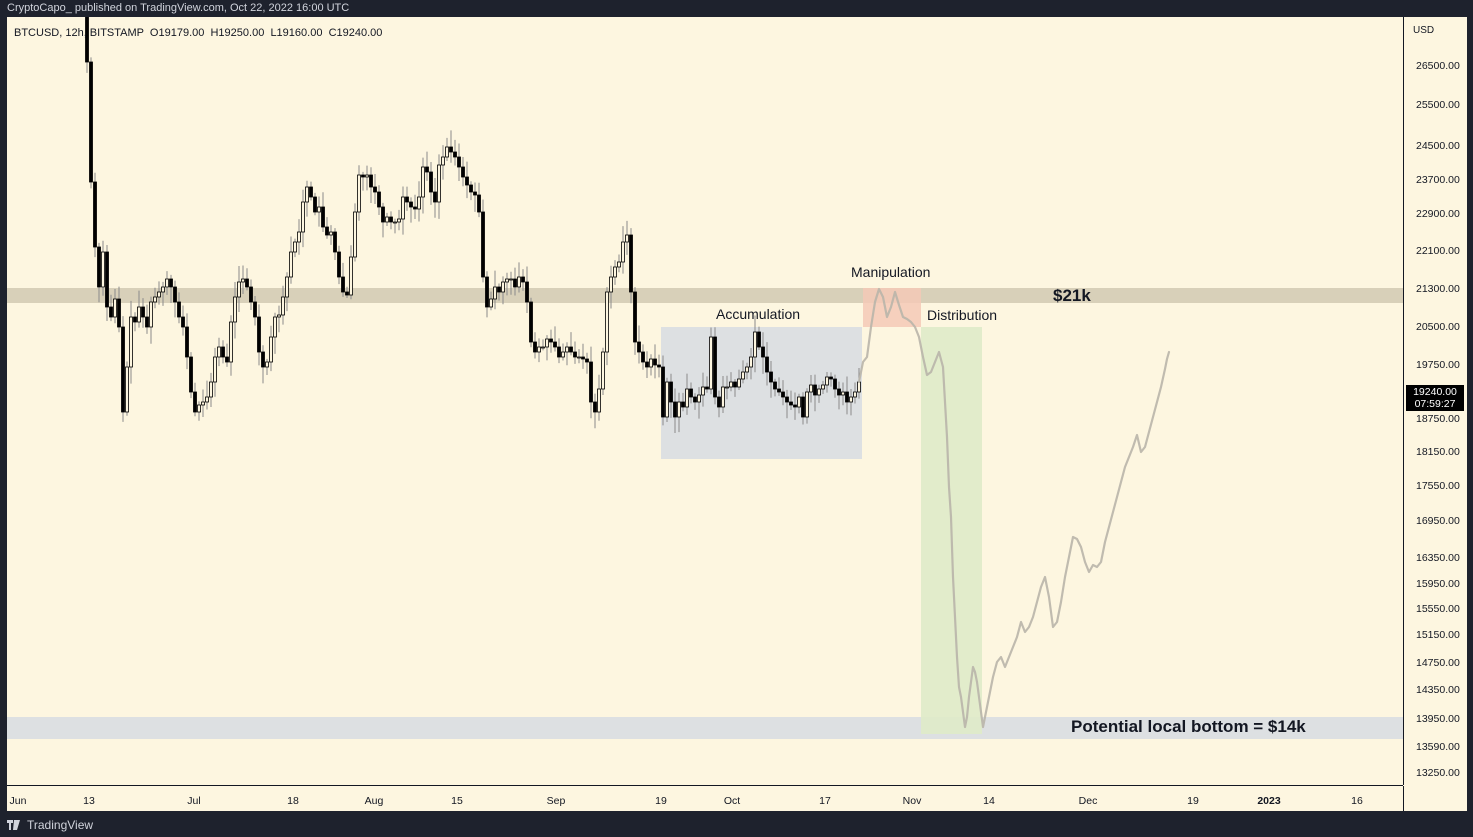  Describe the element at coordinates (296, 33) in the screenshot. I see `ohlc-low: L19160.00` at that location.